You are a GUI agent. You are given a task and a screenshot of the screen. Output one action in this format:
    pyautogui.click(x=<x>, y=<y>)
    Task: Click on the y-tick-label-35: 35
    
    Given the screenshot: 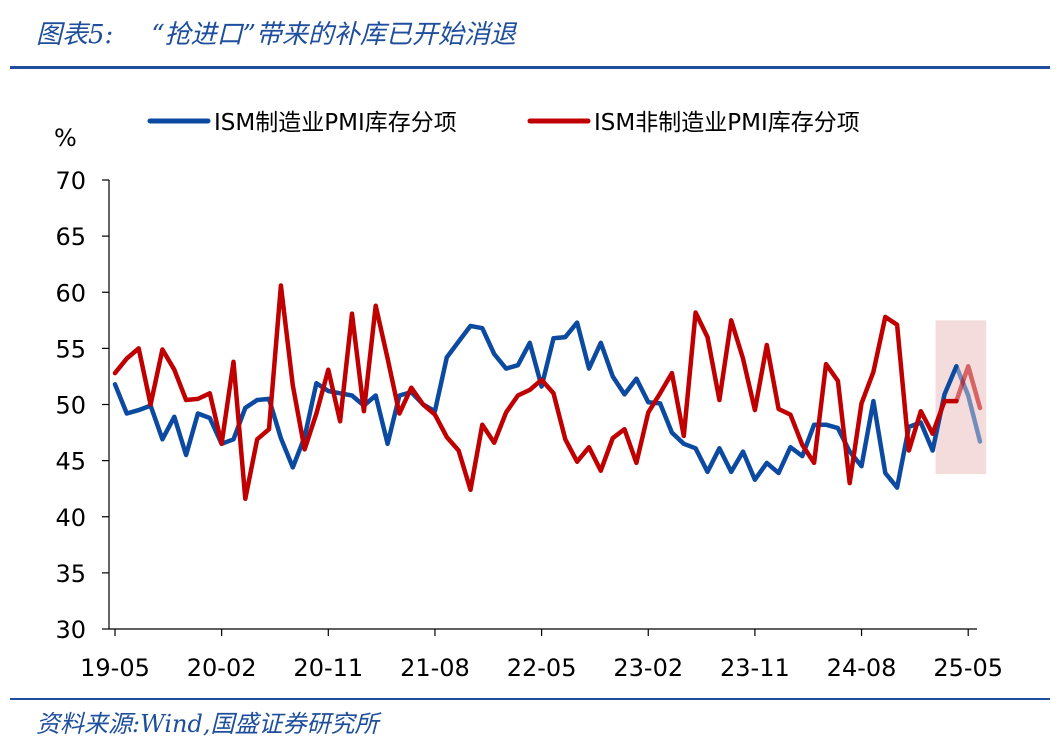 What is the action you would take?
    pyautogui.click(x=70, y=574)
    